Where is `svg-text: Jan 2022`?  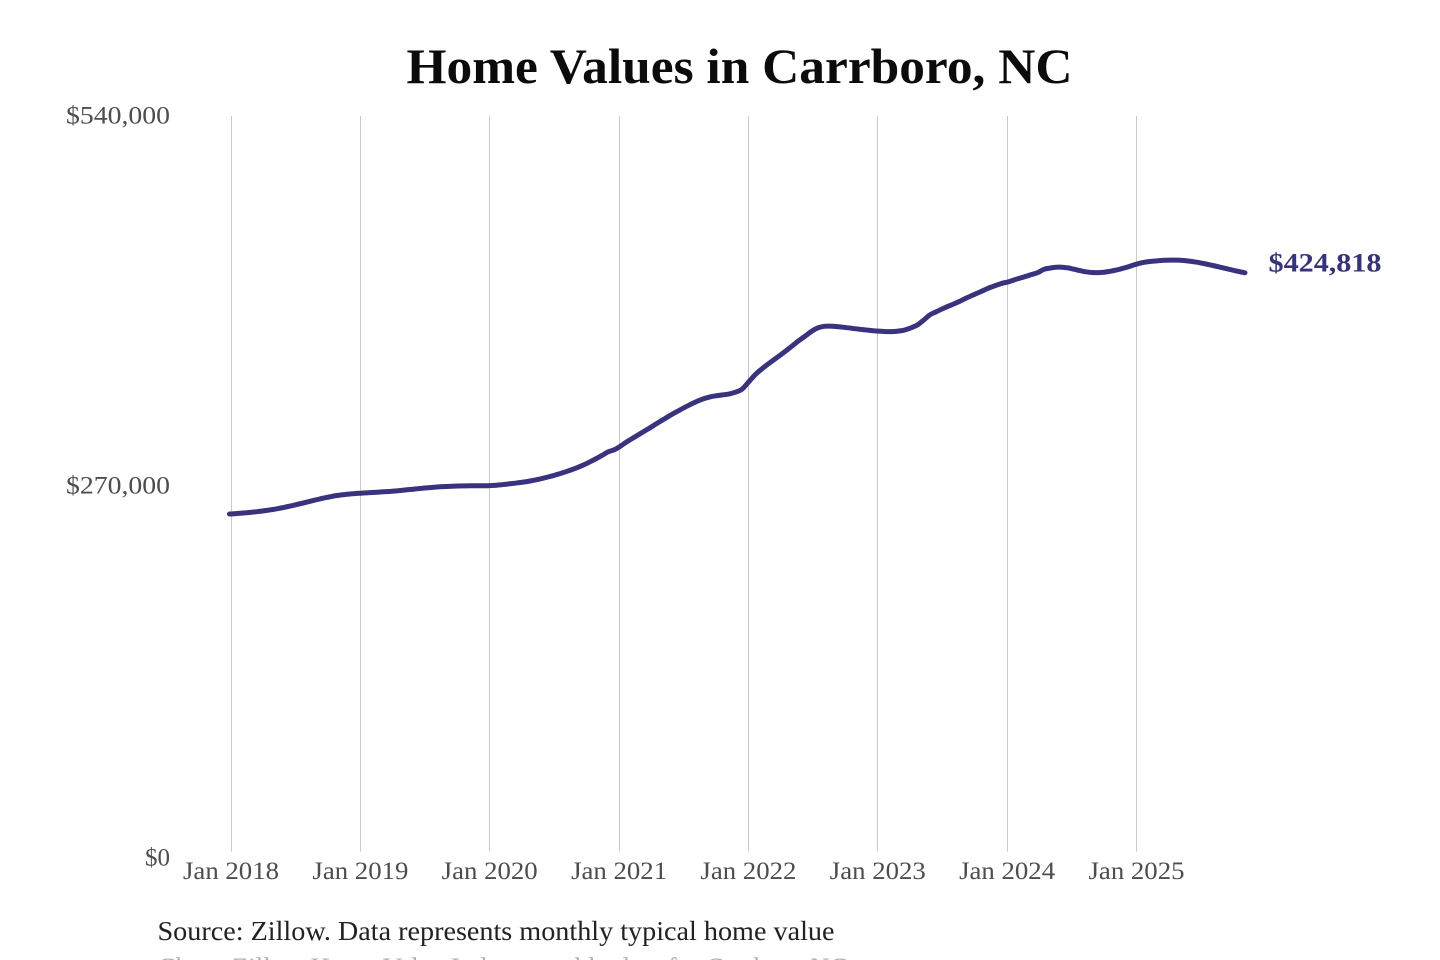 svg-text: Jan 2022 is located at coordinates (748, 871).